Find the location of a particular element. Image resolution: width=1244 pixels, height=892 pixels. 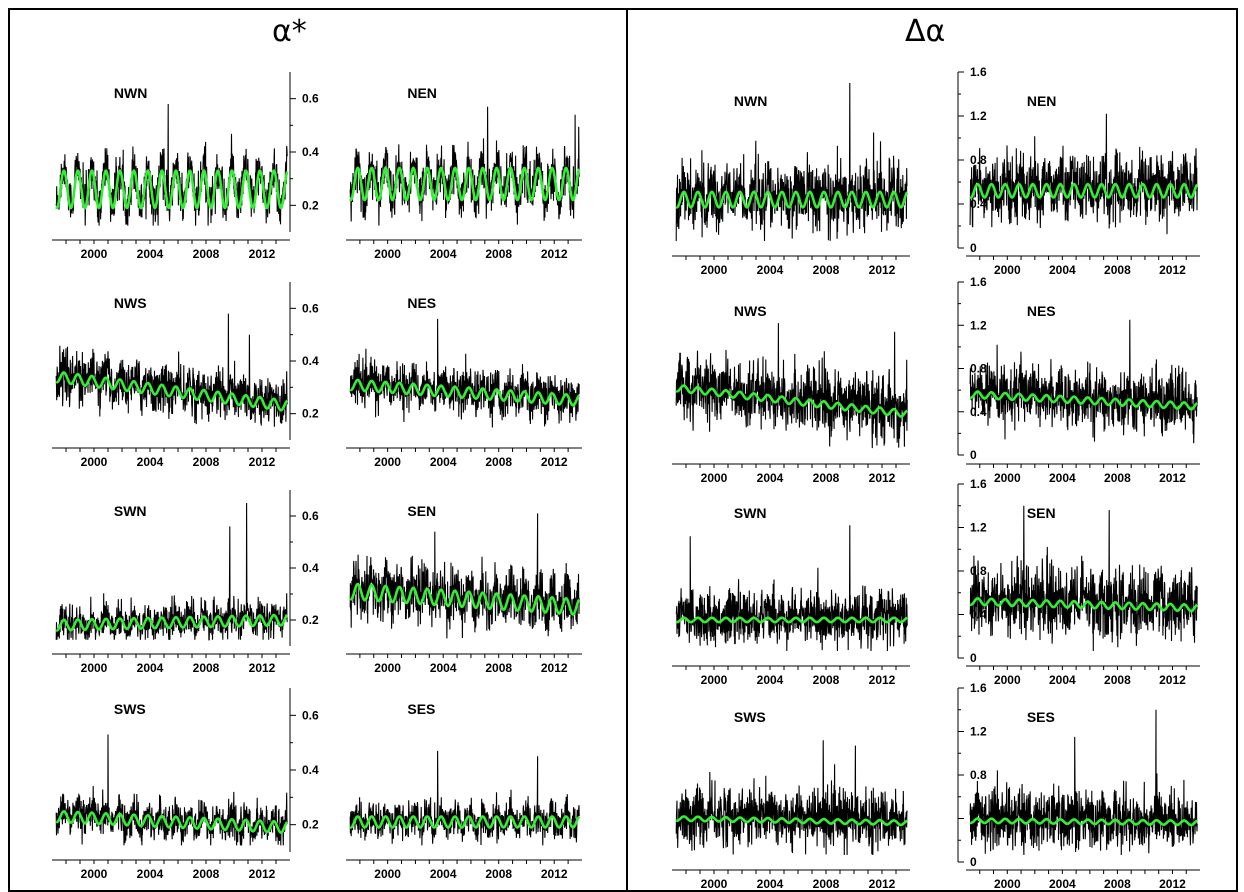

smoothed-series-line-sws is located at coordinates (171, 822).